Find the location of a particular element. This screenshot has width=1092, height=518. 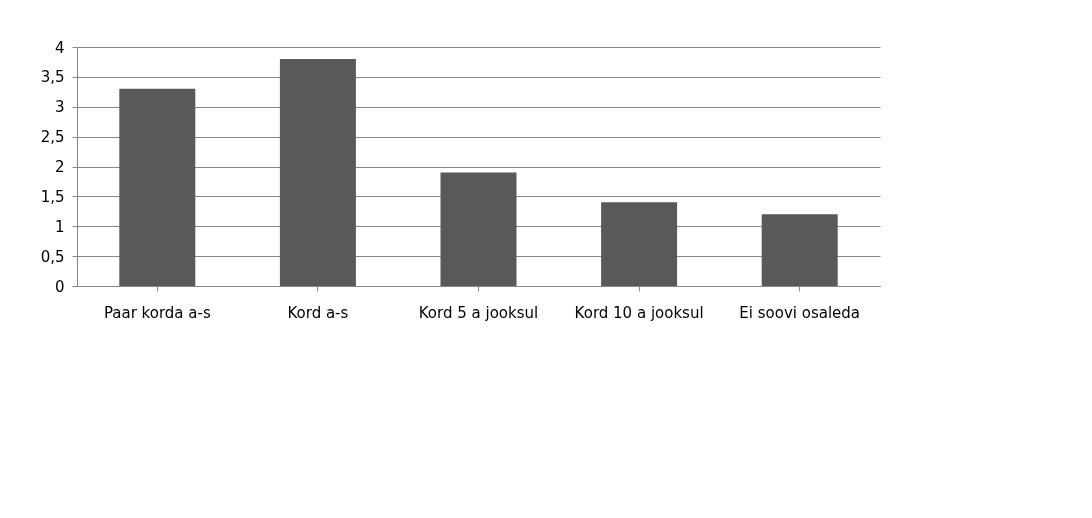

x-tick-label: Kord 5 a jooksul is located at coordinates (478, 312).